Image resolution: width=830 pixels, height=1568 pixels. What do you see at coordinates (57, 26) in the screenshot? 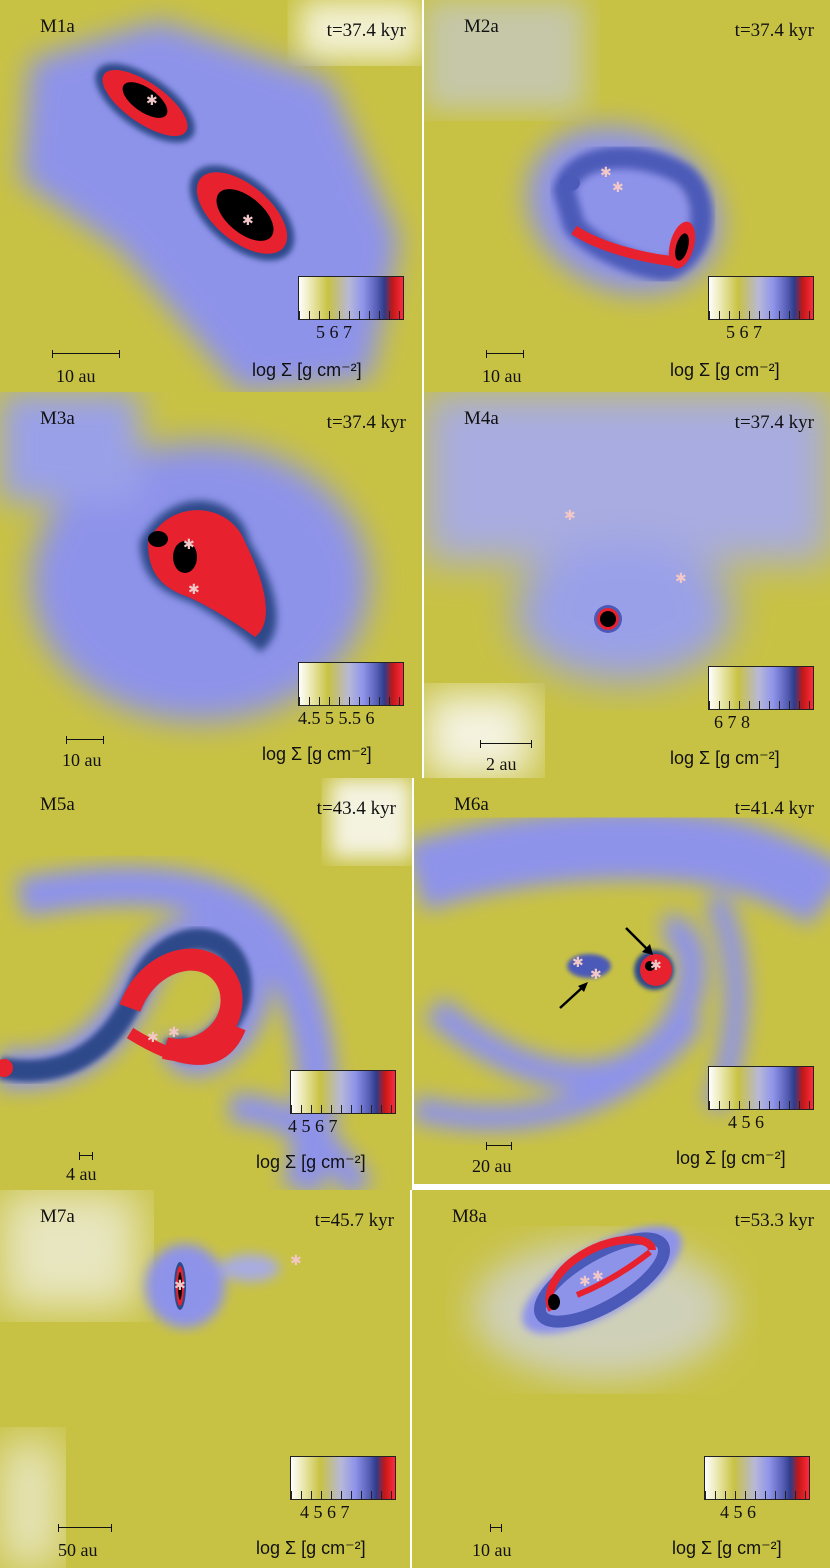
I see `panel-title: M1a` at bounding box center [57, 26].